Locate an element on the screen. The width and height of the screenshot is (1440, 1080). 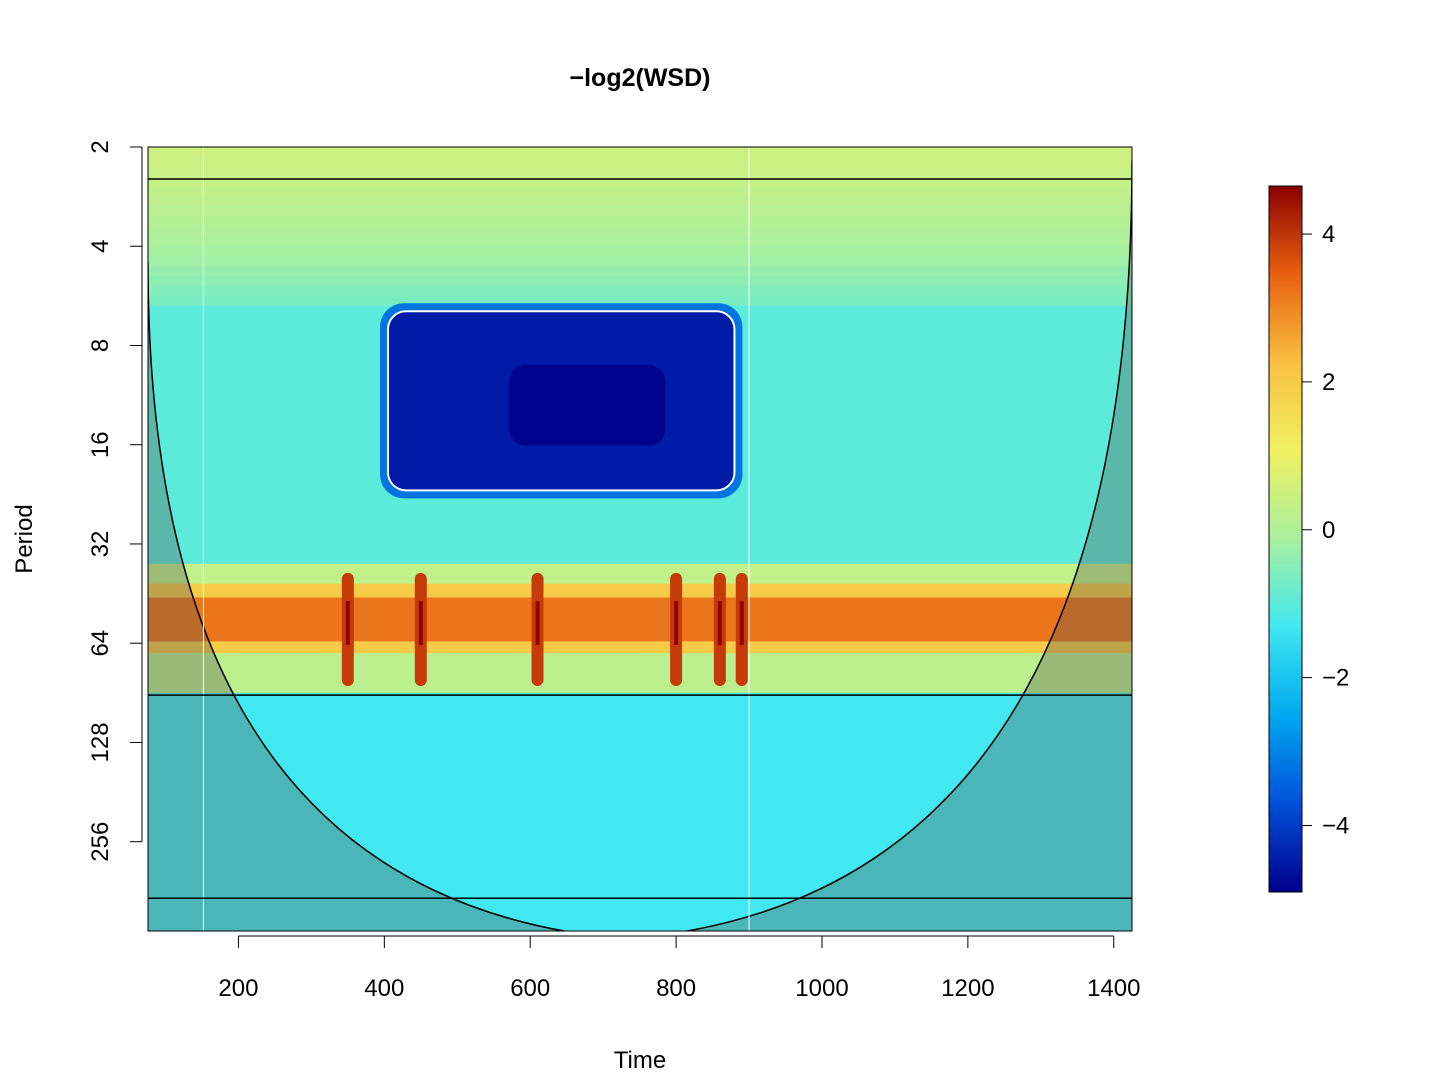
colorbar-tick-label: 0 is located at coordinates (1328, 530).